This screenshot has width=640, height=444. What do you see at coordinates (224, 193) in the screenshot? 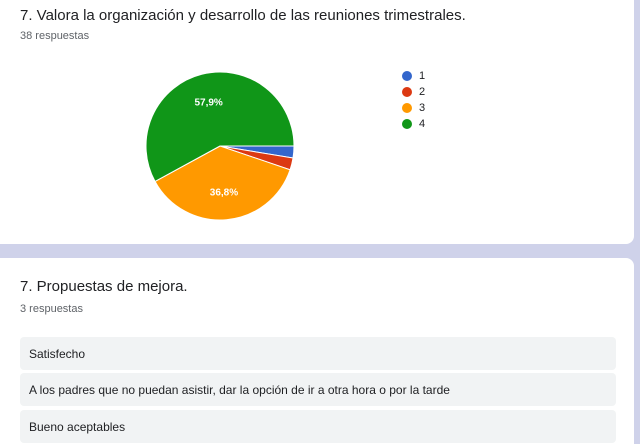
I see `pie-data-label: 36,8%` at bounding box center [224, 193].